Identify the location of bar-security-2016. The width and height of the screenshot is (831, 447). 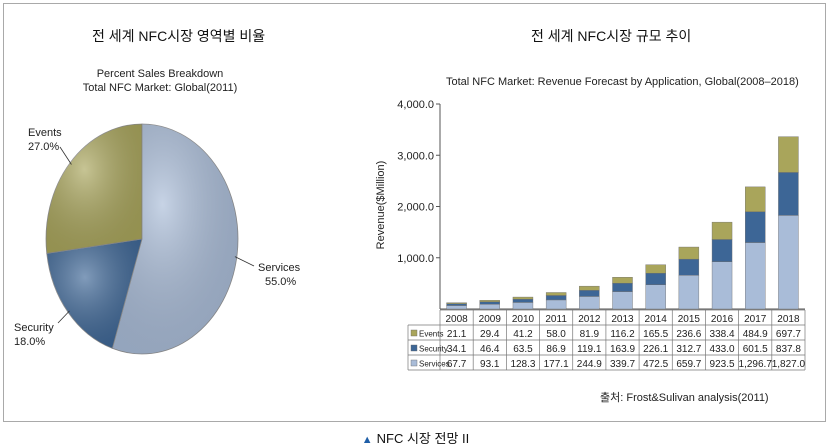
(722, 250).